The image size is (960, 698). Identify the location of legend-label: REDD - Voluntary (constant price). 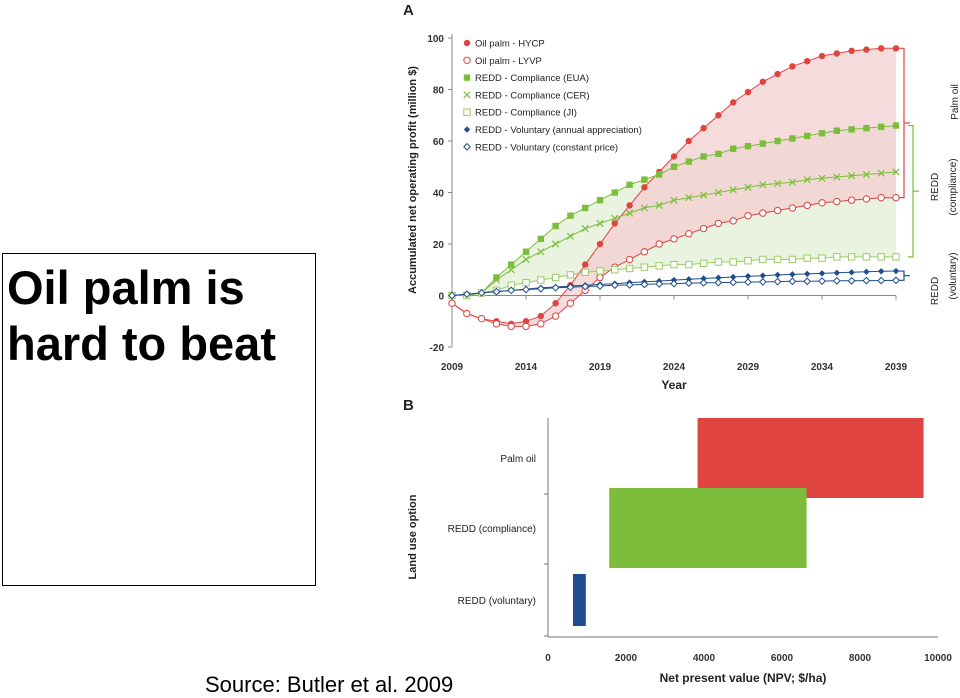
(546, 147).